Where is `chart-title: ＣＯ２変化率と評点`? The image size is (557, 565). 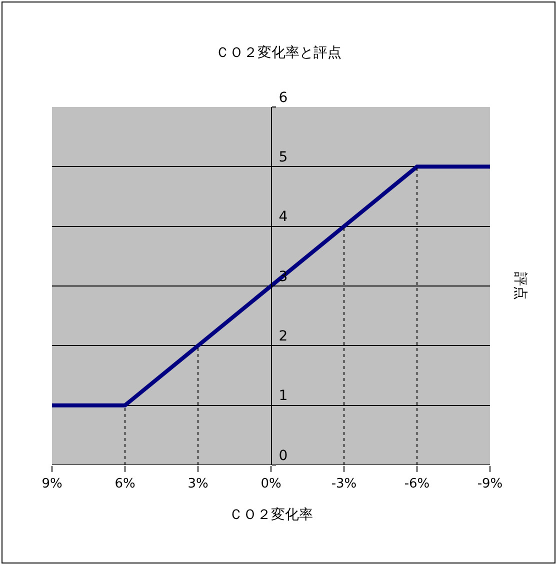 chart-title: ＣＯ２変化率と評点 is located at coordinates (279, 52).